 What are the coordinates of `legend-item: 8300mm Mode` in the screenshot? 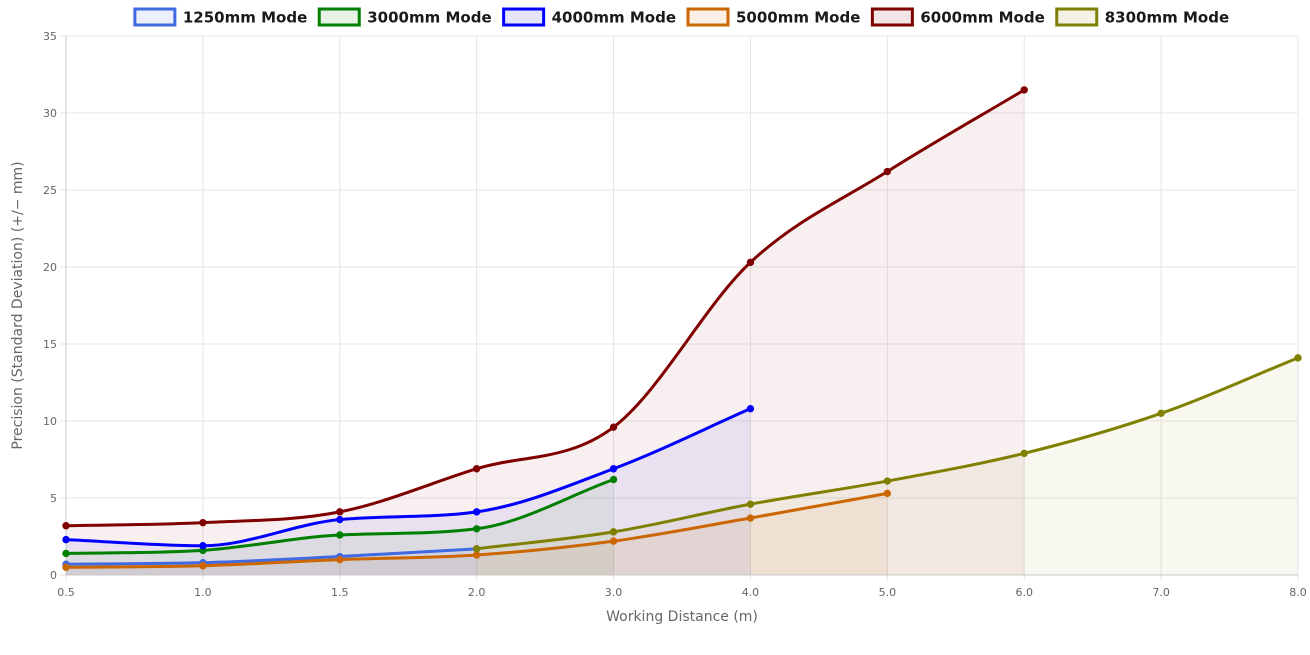 It's located at (1142, 17).